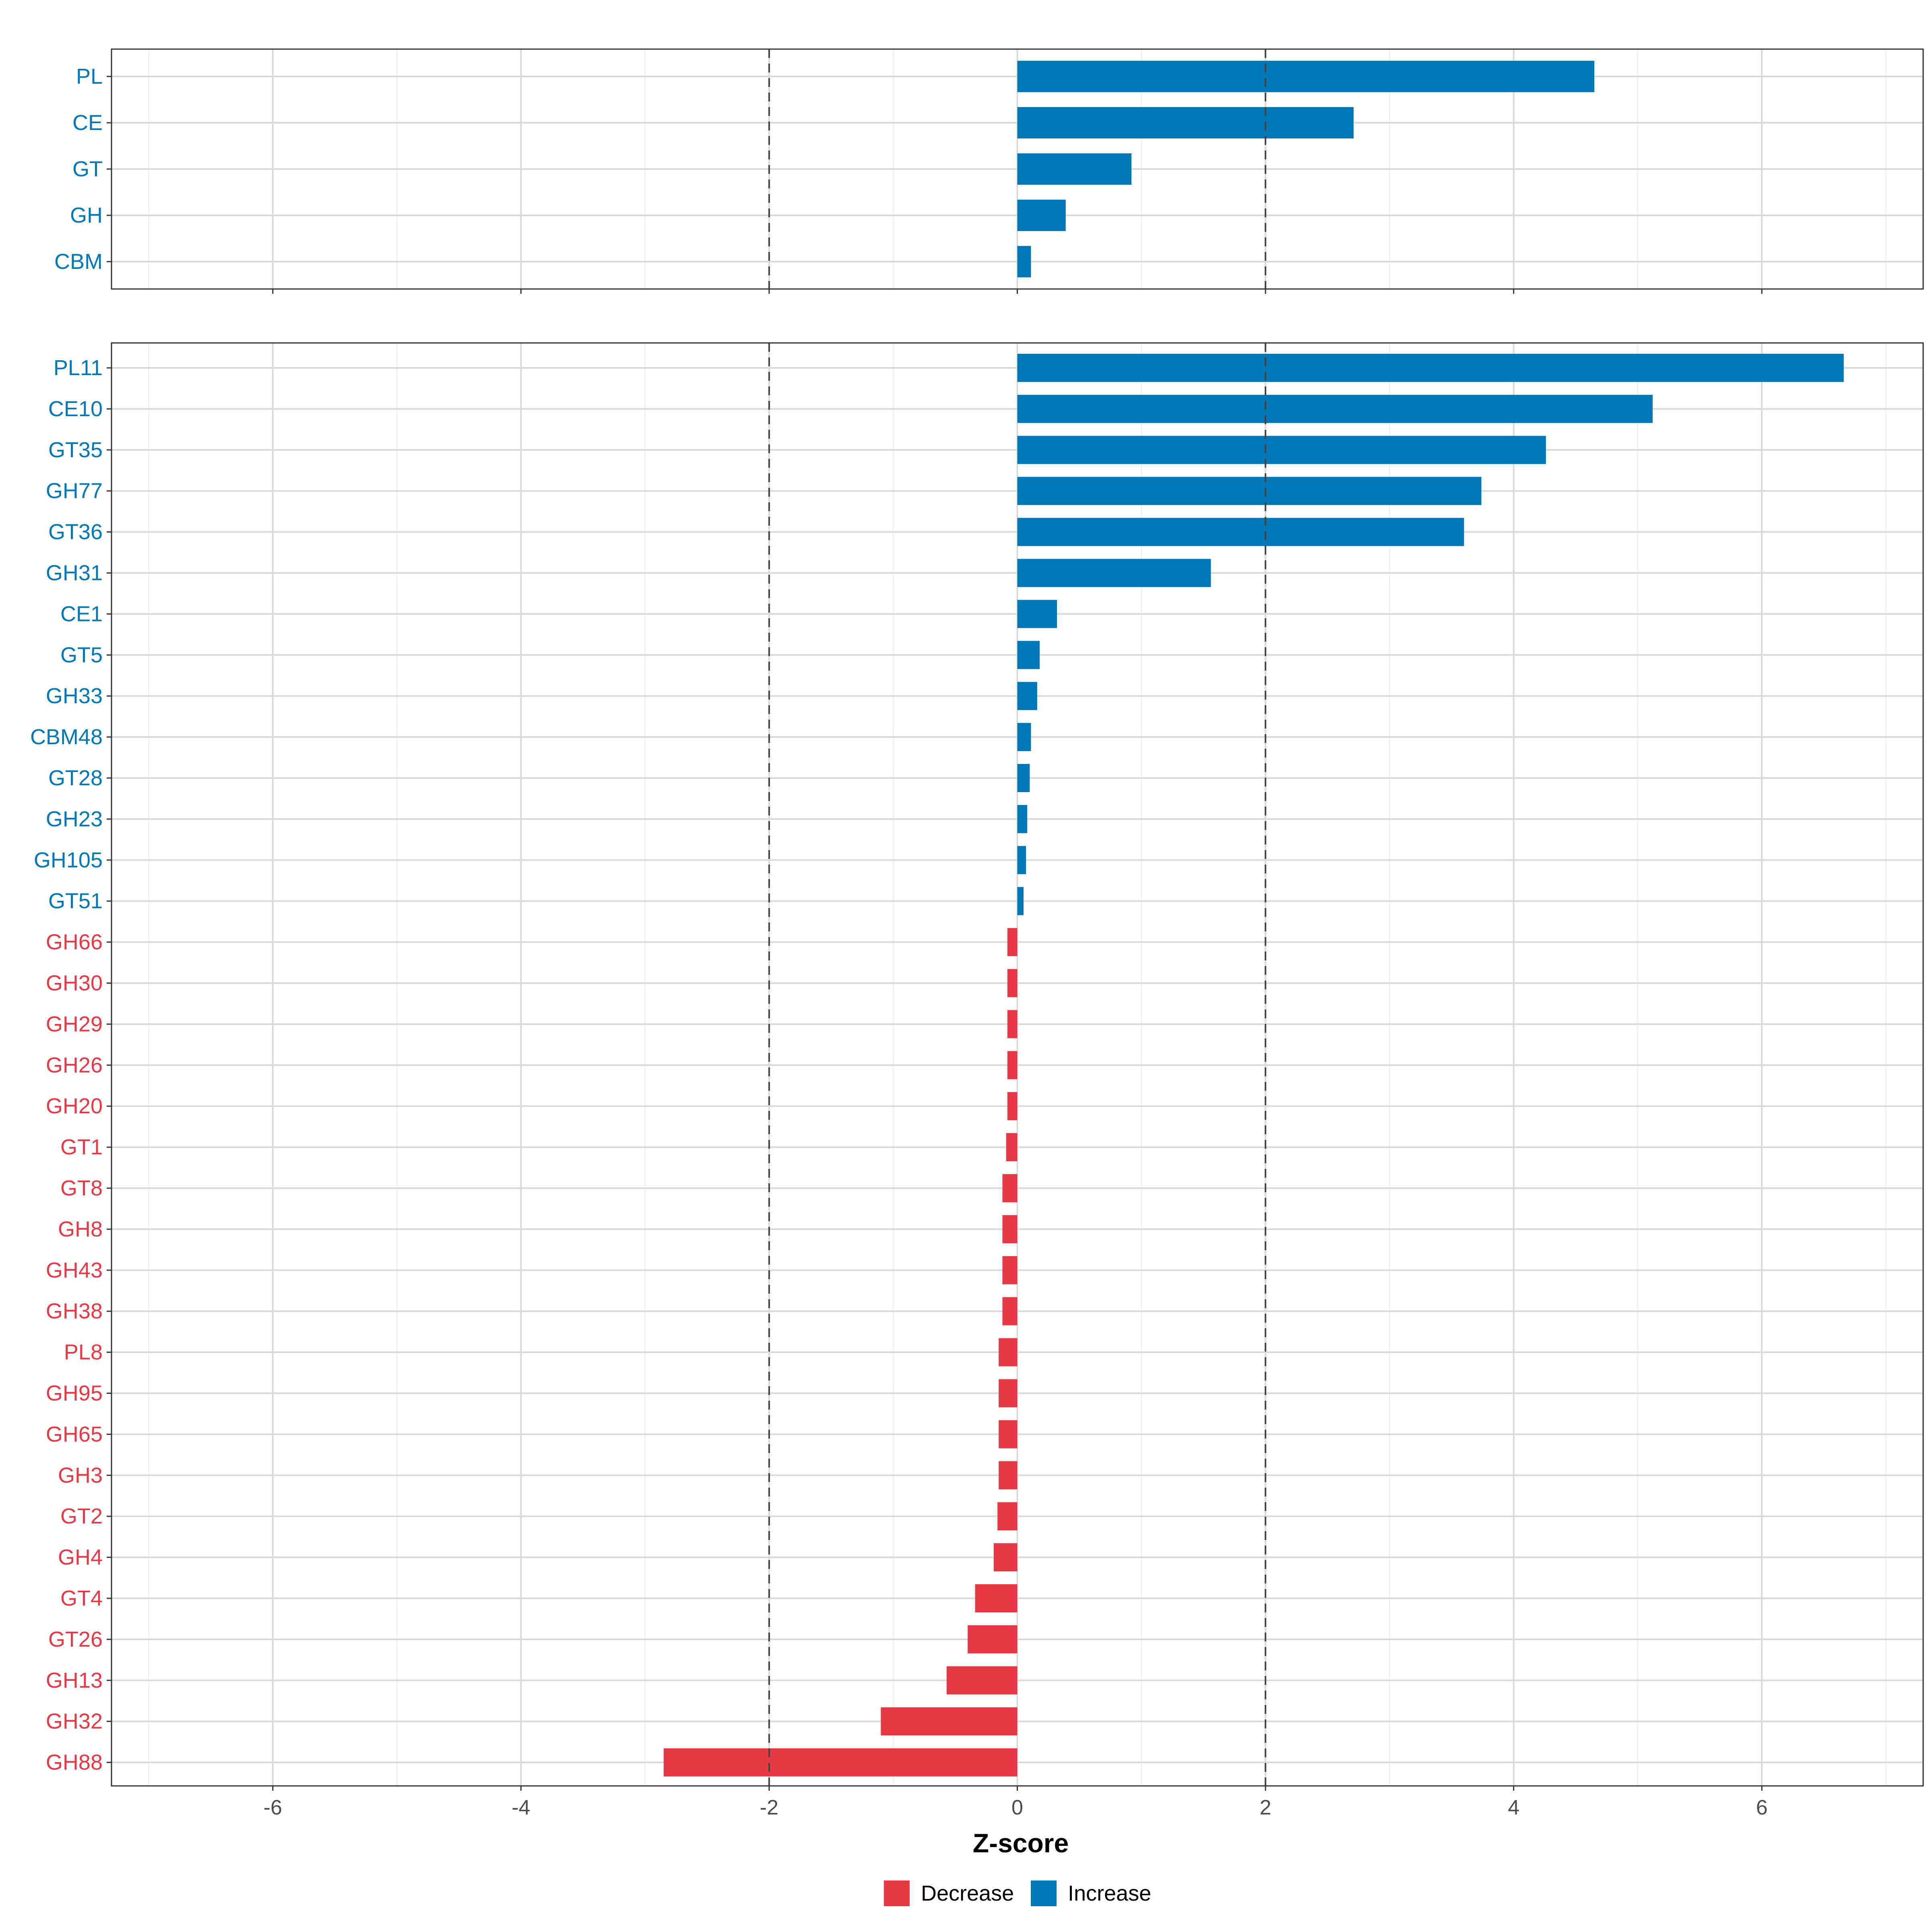  I want to click on bar-gh3, so click(1008, 1475).